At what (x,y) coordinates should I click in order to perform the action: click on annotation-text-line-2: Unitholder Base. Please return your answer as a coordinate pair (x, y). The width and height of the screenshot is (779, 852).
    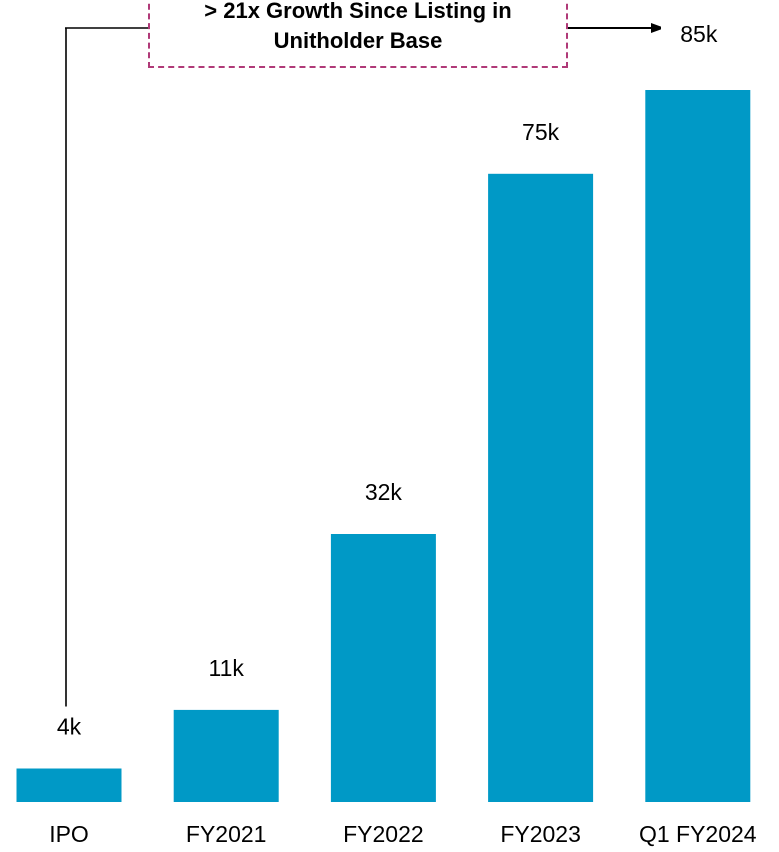
    Looking at the image, I should click on (358, 40).